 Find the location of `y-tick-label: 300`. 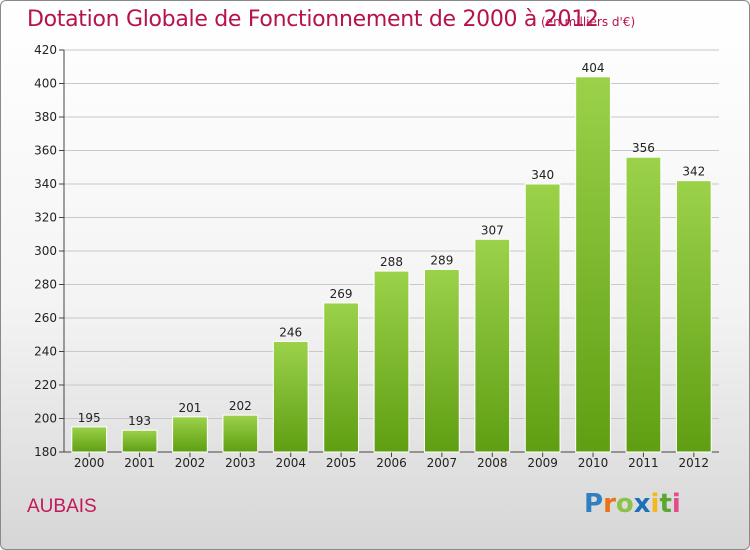

y-tick-label: 300 is located at coordinates (45, 251).